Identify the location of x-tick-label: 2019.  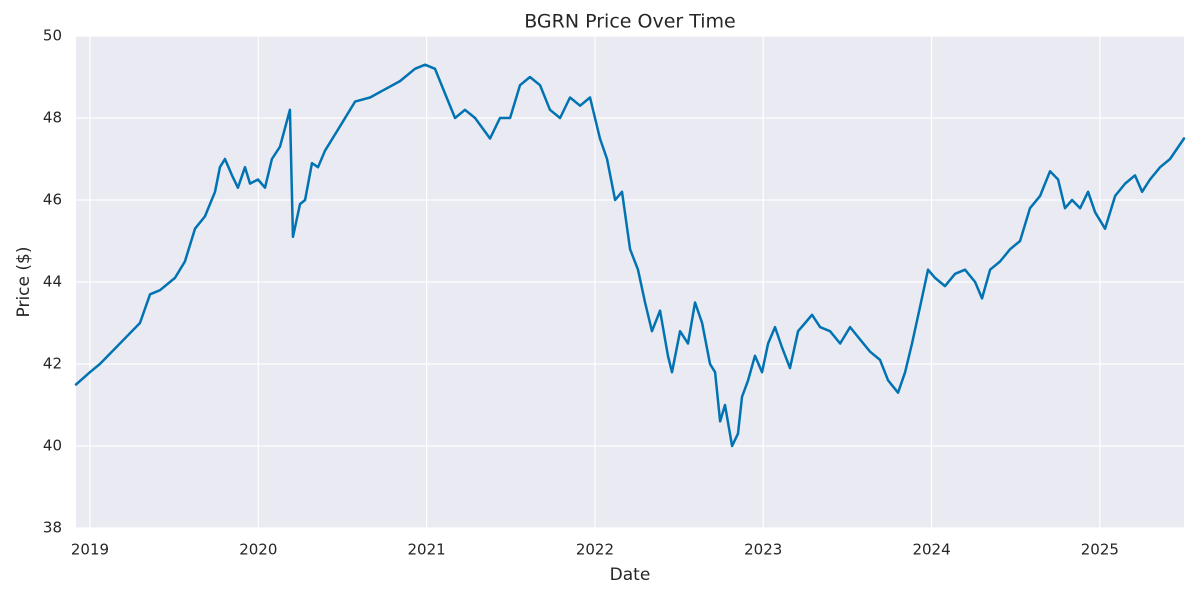
(90, 550).